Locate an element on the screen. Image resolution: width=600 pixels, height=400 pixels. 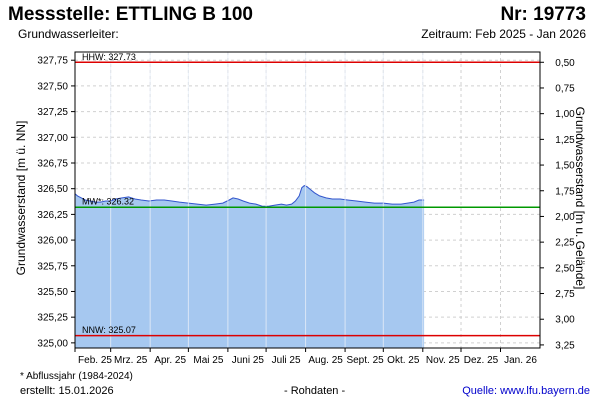
y-tick-label: 326,25 is located at coordinates (52, 215).